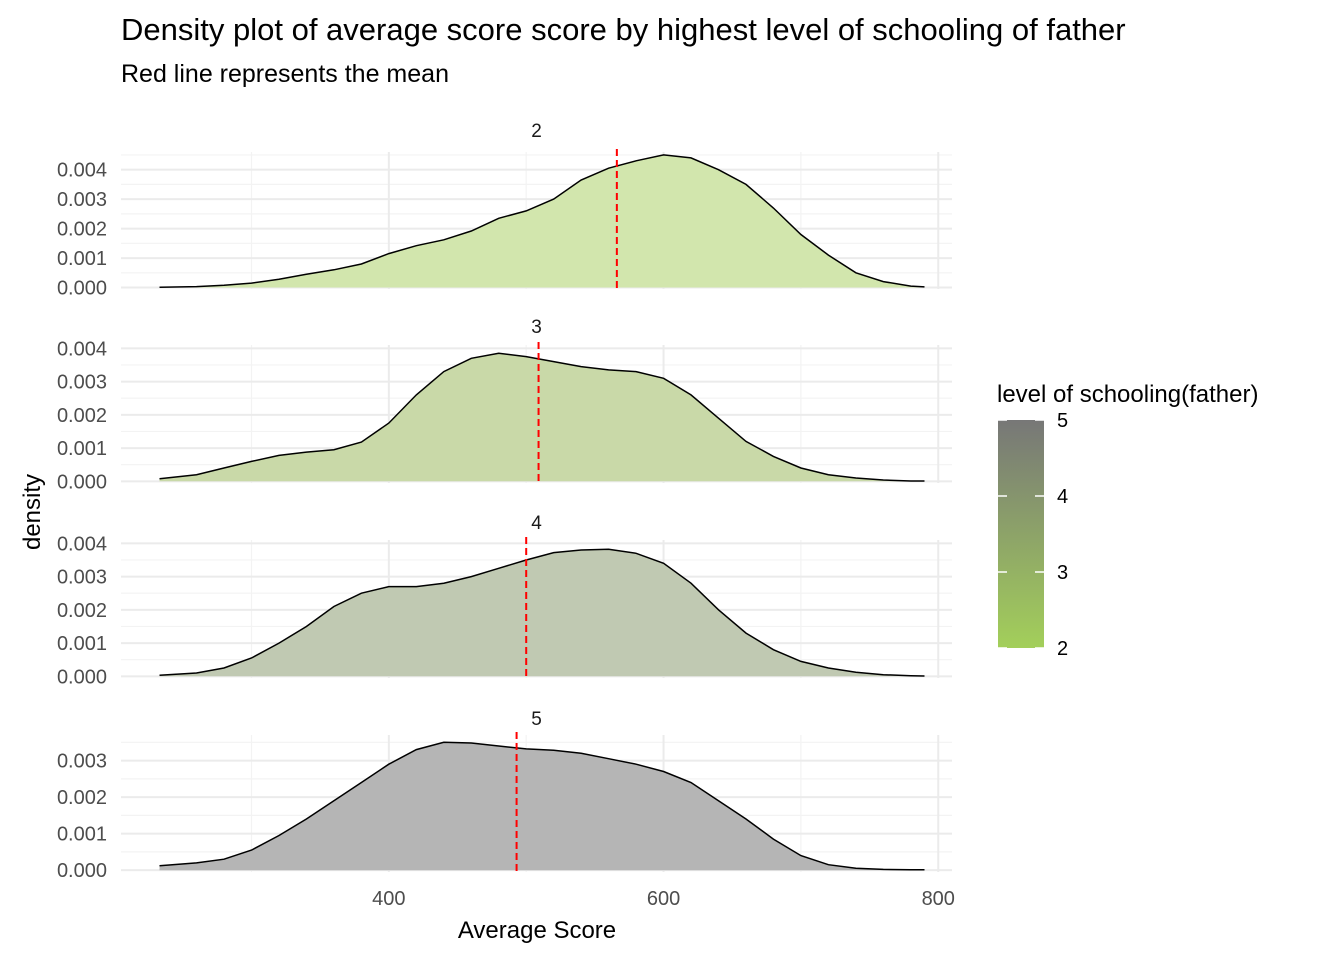  Describe the element at coordinates (1062, 573) in the screenshot. I see `legend-label: 3` at that location.